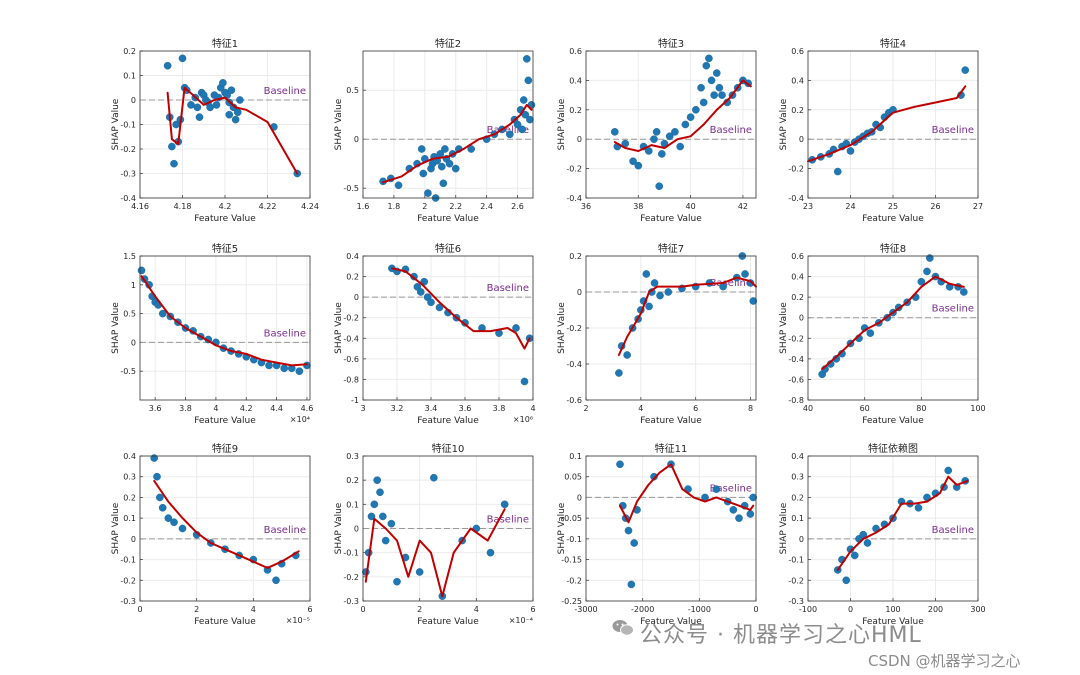 Image resolution: width=1080 pixels, height=675 pixels. Describe the element at coordinates (246, 408) in the screenshot. I see `x-tick-label: 4.2` at that location.